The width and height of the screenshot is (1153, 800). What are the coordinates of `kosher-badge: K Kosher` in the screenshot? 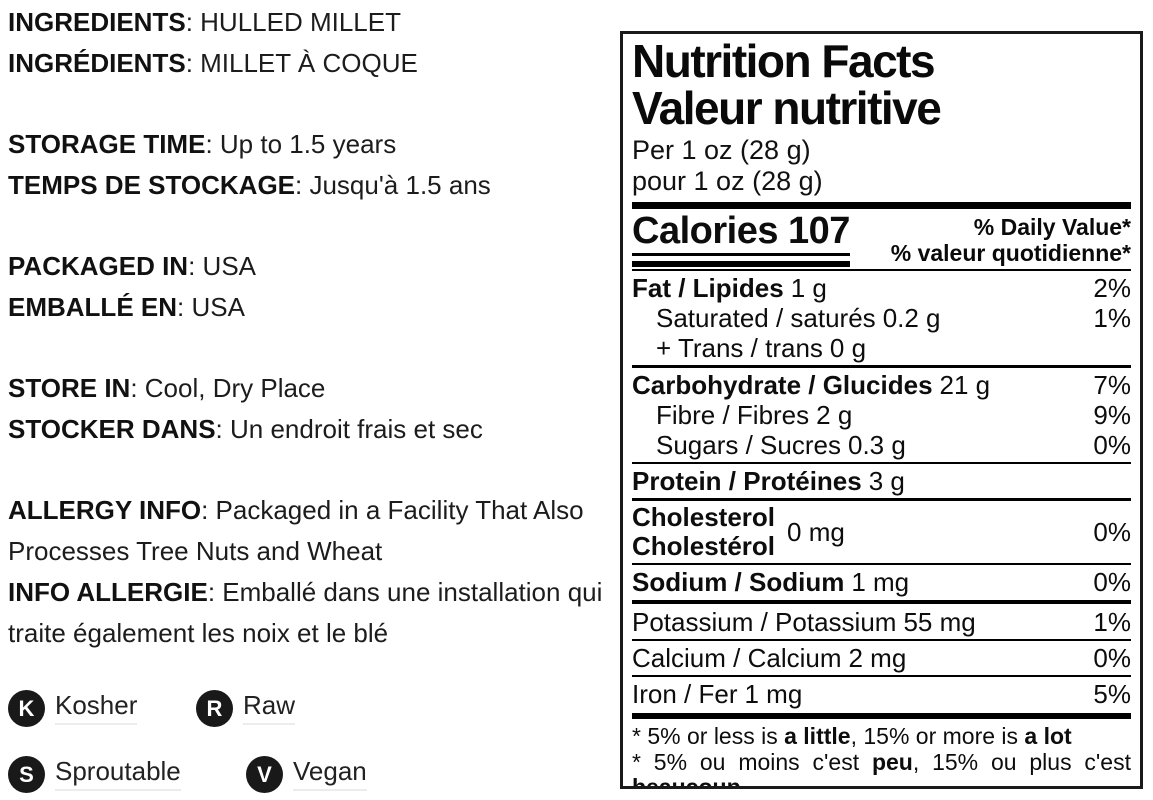 It's located at (73, 708).